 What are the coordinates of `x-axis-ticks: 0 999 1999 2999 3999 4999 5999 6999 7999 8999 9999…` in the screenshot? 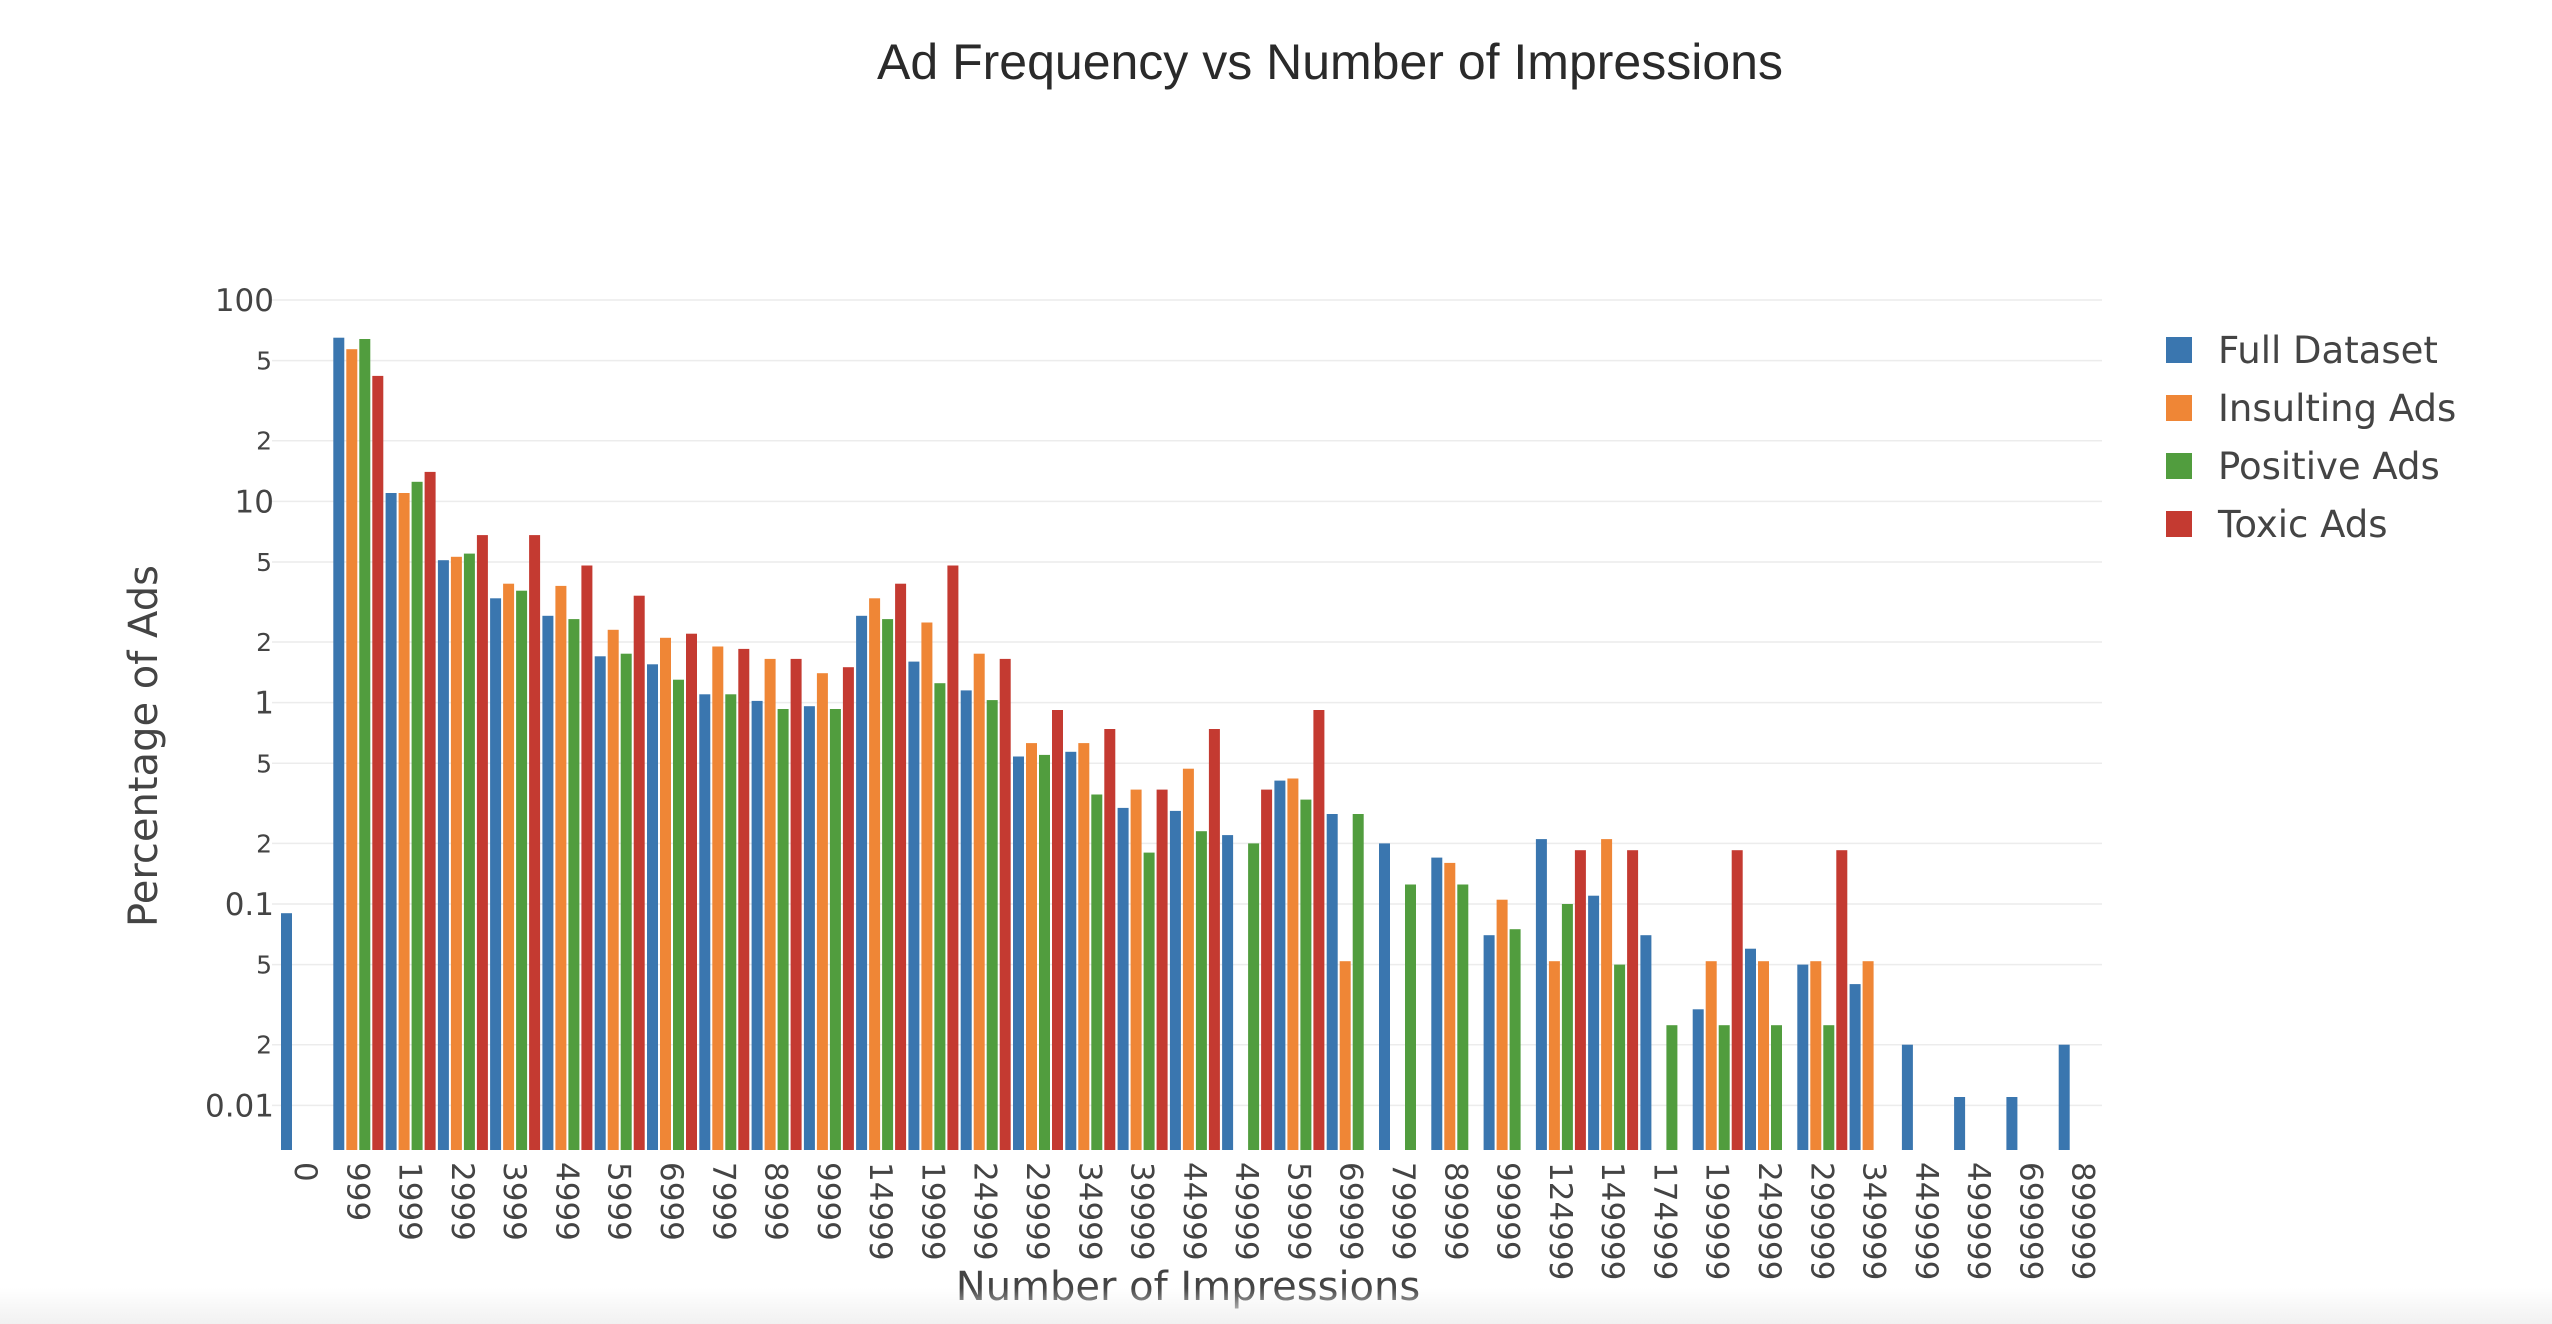 It's located at (1194, 1221).